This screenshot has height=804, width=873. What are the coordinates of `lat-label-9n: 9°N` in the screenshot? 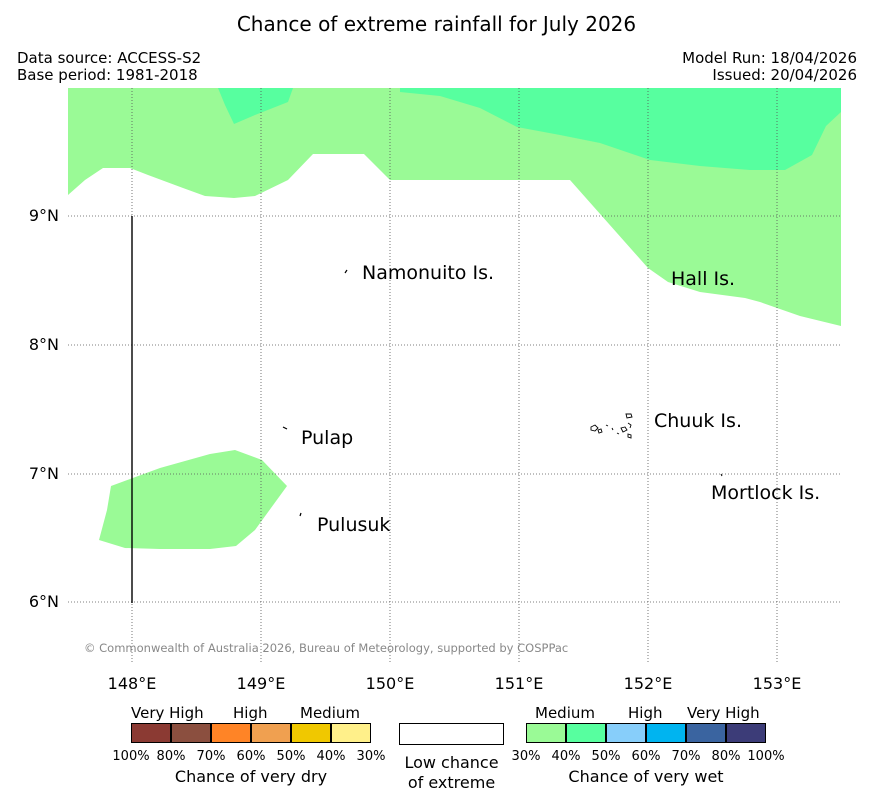 It's located at (43, 215).